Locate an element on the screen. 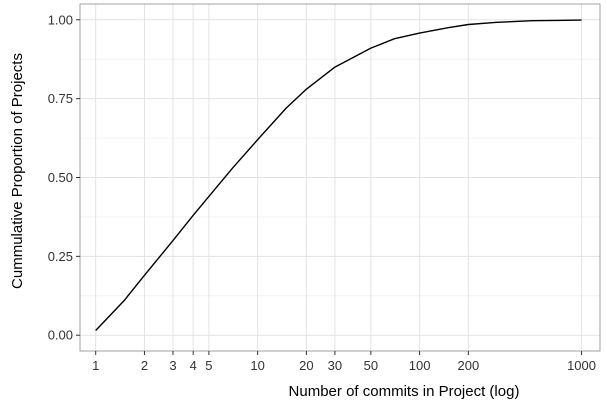  x-tick-label: 5 is located at coordinates (208, 365).